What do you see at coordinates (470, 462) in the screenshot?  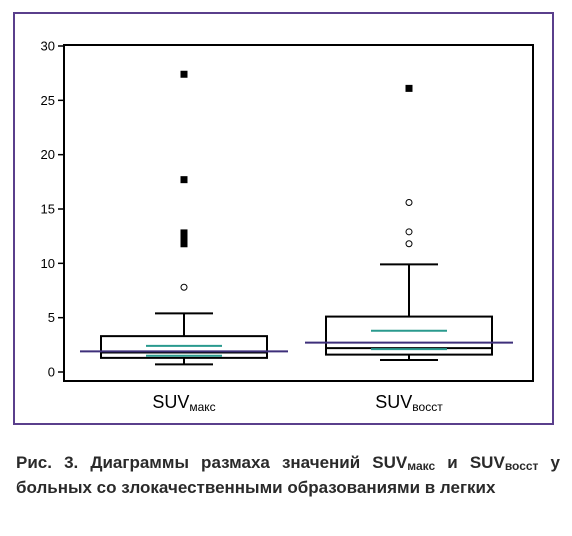 I see `caption-middle: и SUV` at bounding box center [470, 462].